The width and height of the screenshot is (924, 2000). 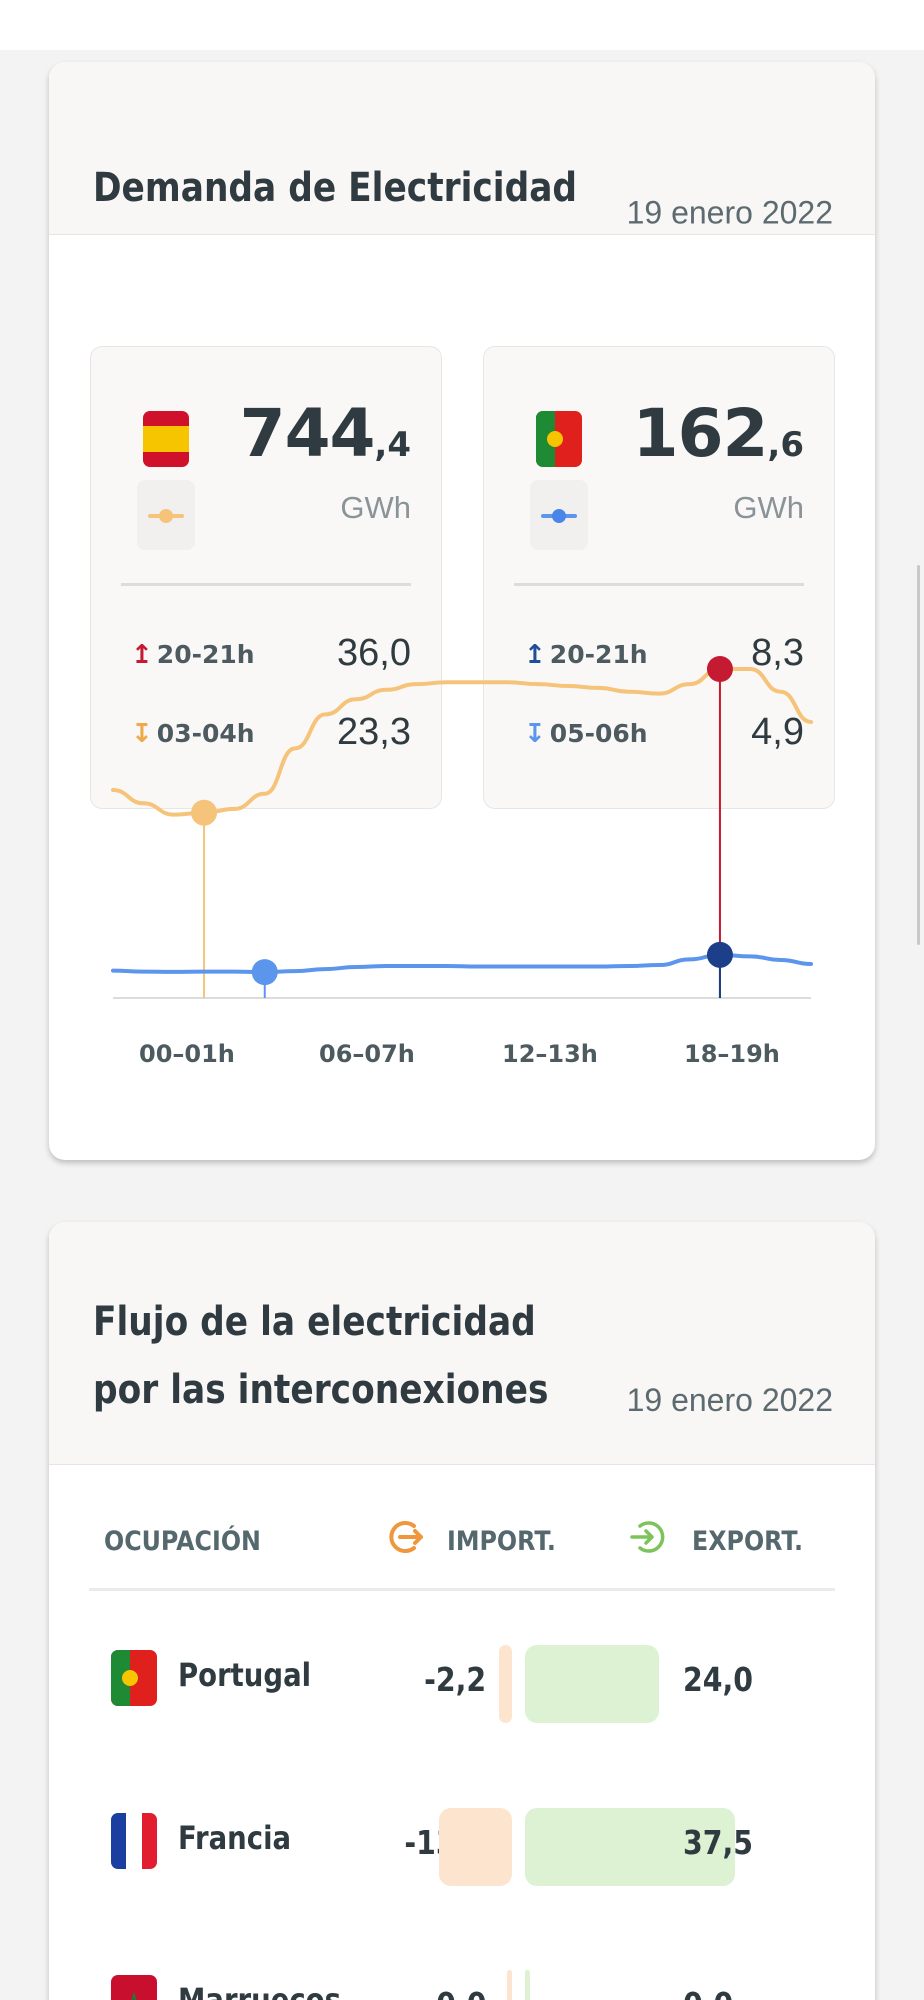 I want to click on export-arrow-icon, so click(x=647, y=1537).